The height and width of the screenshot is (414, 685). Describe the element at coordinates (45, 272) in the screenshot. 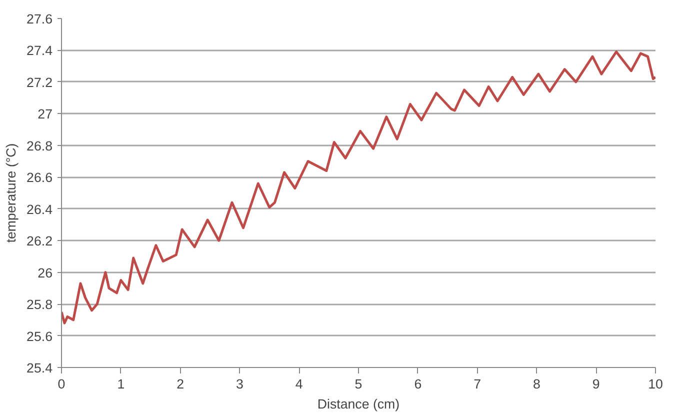

I see `y-tick-label: 26` at that location.